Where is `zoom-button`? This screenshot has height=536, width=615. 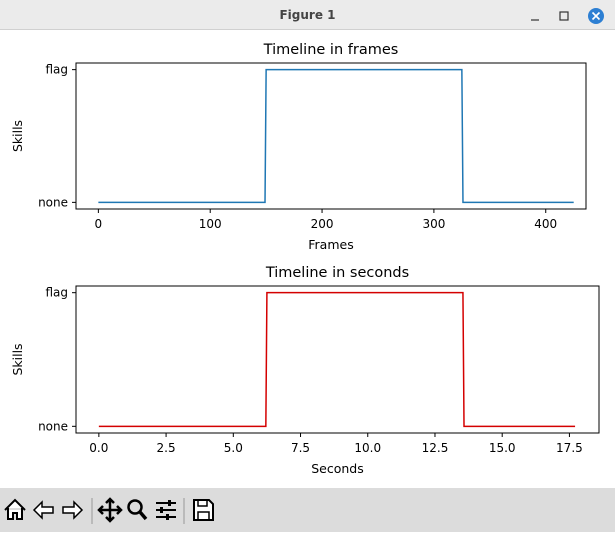
zoom-button is located at coordinates (137, 510).